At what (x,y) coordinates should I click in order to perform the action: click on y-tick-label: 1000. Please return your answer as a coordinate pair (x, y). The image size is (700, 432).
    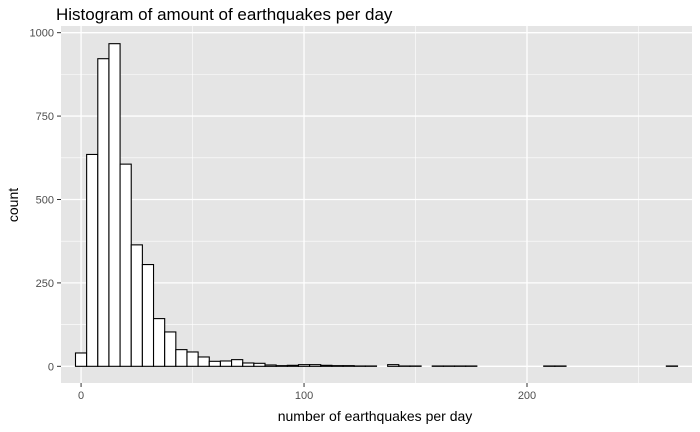
    Looking at the image, I should click on (42, 34).